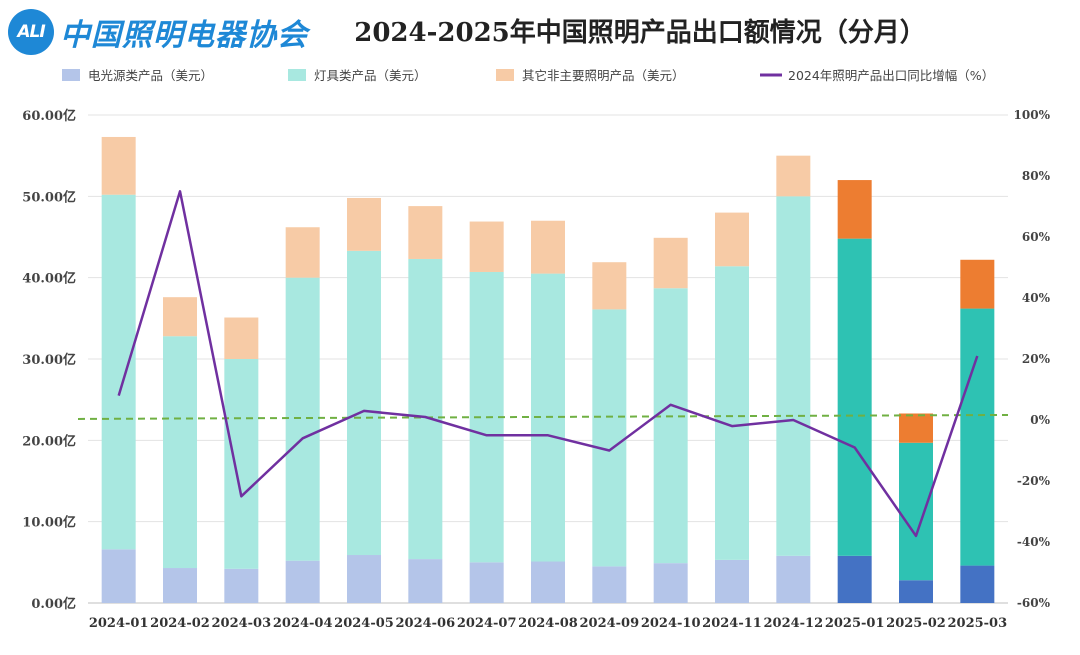 The width and height of the screenshot is (1080, 655). What do you see at coordinates (1032, 115) in the screenshot?
I see `y2-tick-label: 100%` at bounding box center [1032, 115].